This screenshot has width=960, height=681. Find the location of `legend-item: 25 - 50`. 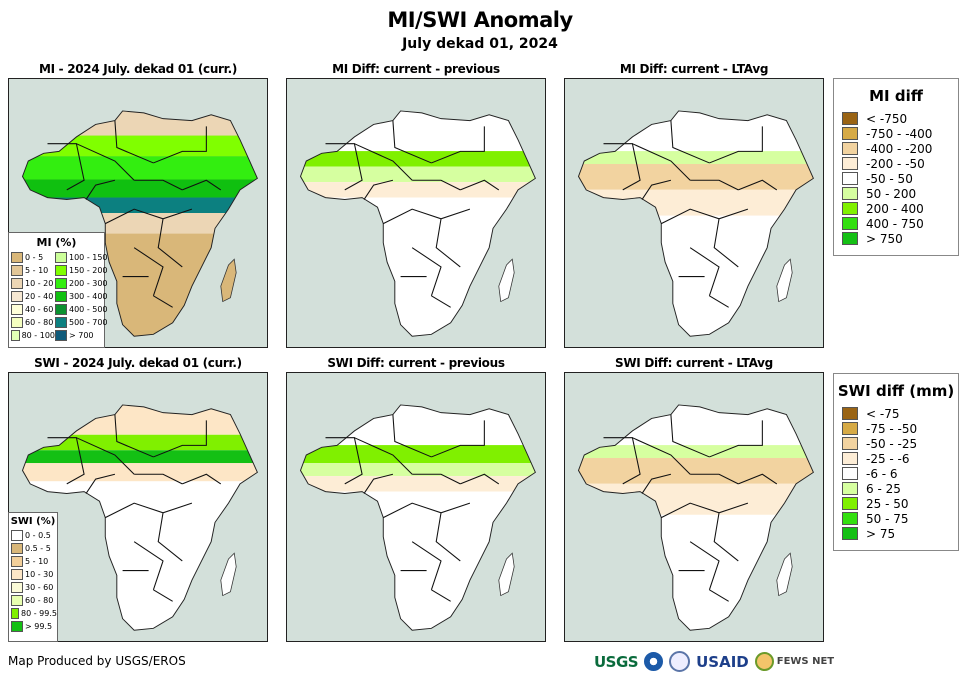

legend-item: 25 - 50 is located at coordinates (896, 503).